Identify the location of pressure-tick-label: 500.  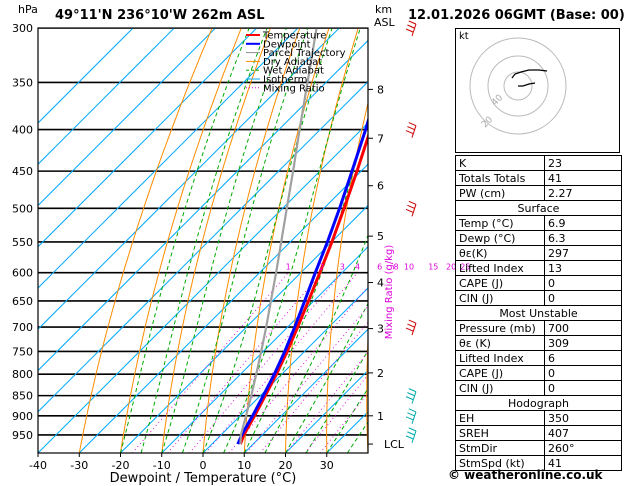
(22, 208).